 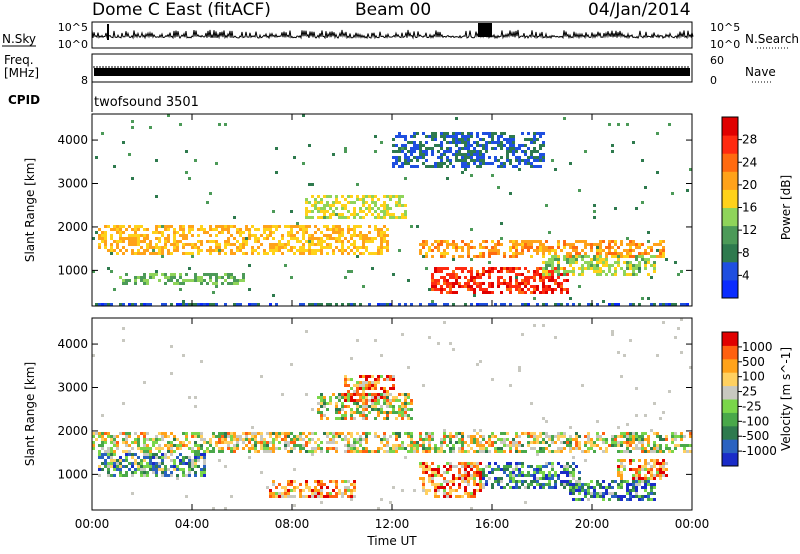 What do you see at coordinates (730, 144) in the screenshot?
I see `power-colorbar-cell` at bounding box center [730, 144].